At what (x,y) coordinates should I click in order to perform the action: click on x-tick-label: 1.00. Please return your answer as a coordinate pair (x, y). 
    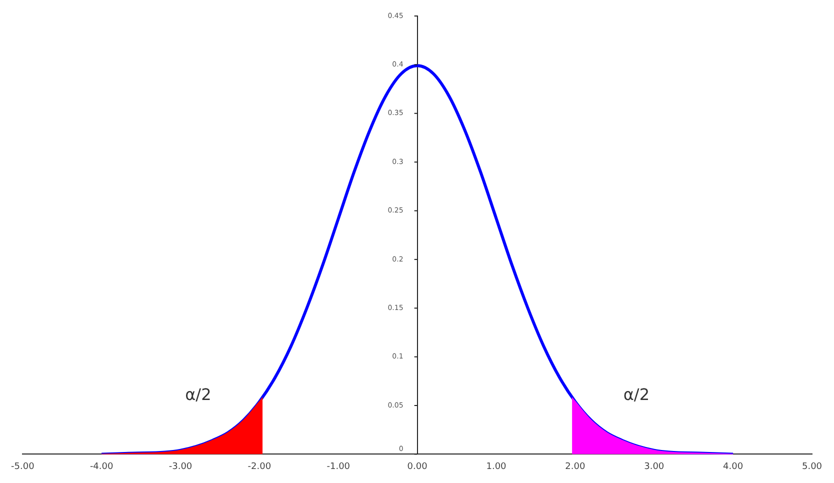
    Looking at the image, I should click on (496, 467).